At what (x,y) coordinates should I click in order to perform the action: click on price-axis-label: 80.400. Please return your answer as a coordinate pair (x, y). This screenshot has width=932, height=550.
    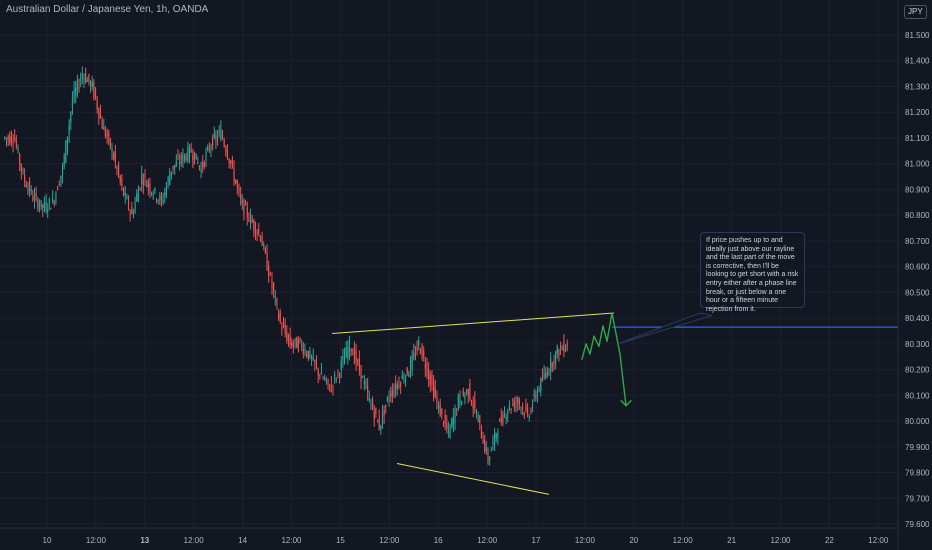
    Looking at the image, I should click on (917, 318).